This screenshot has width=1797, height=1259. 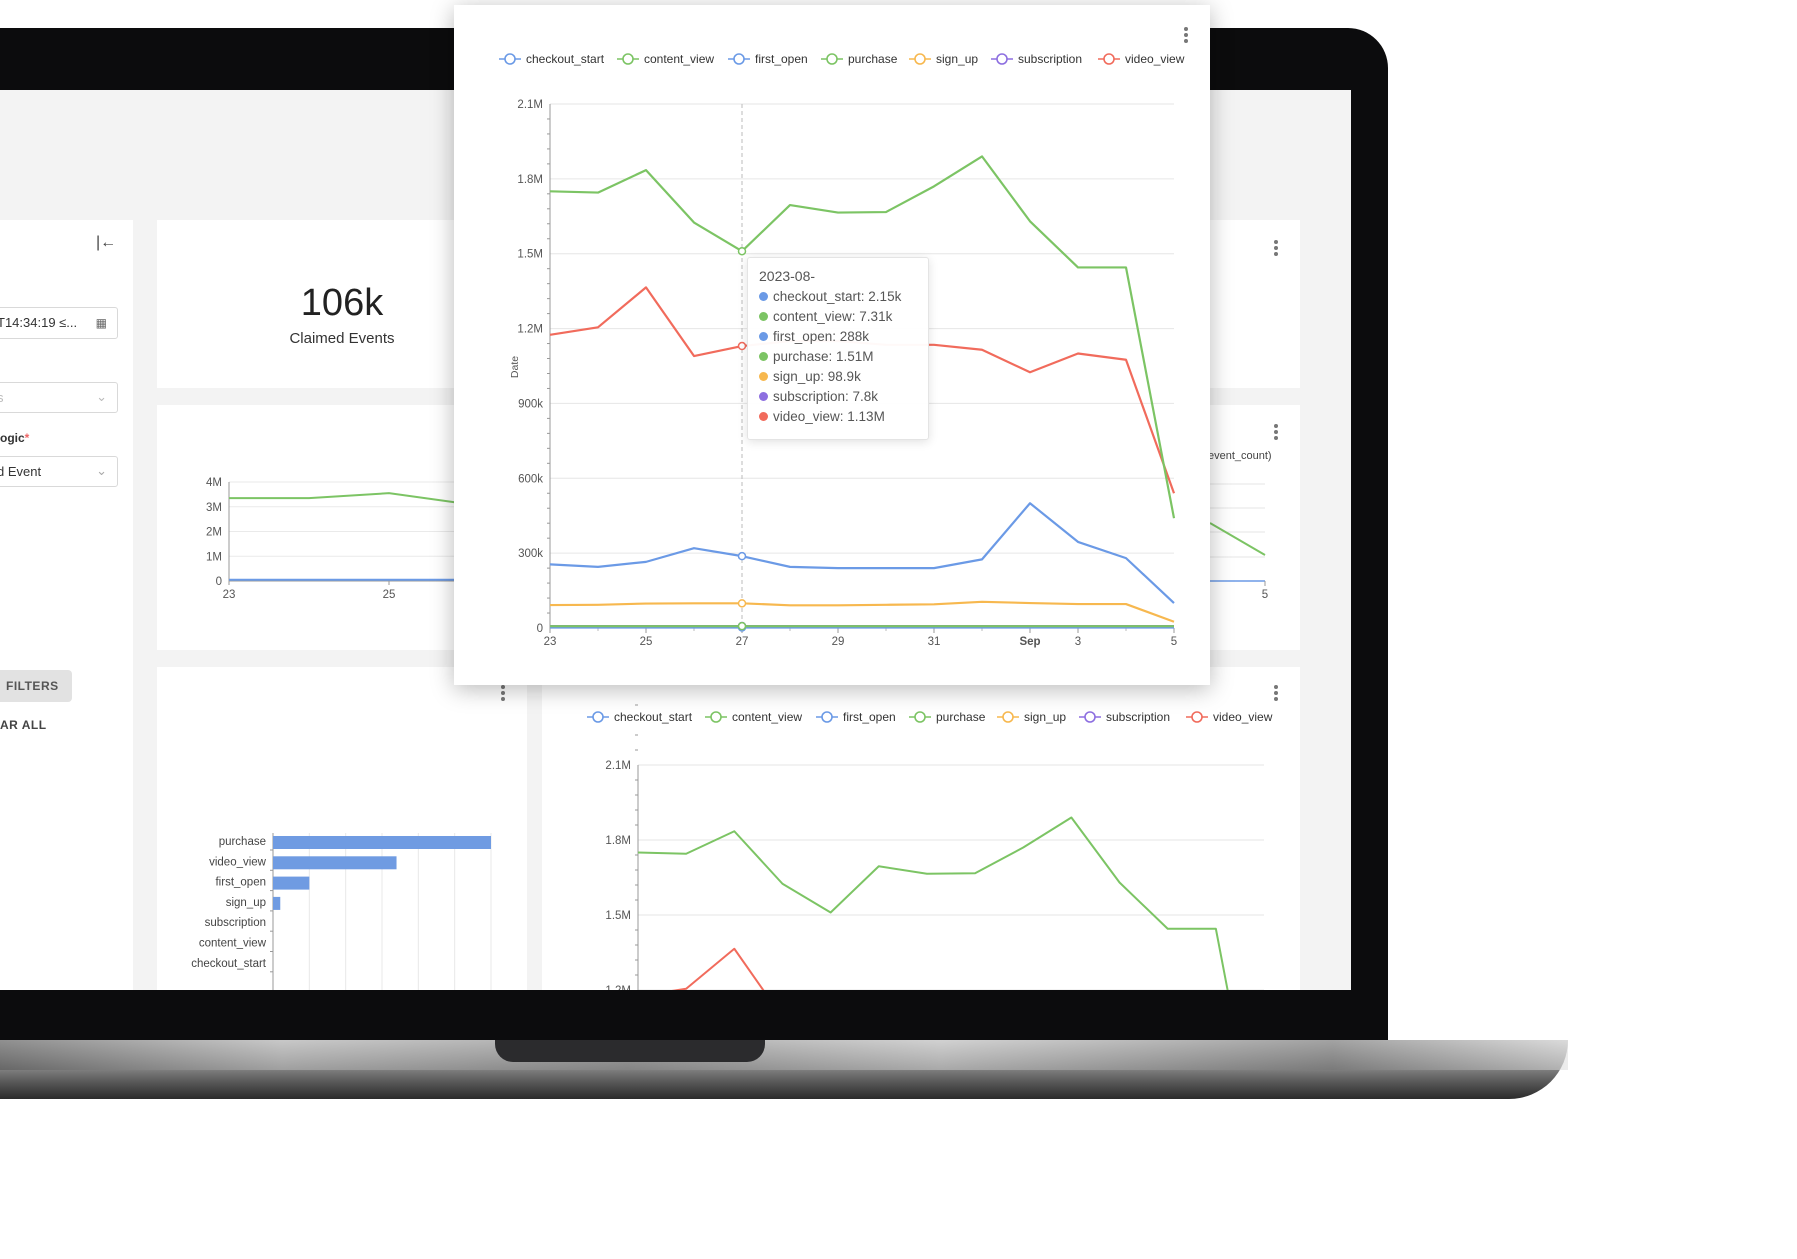 I want to click on tooltip-row: first_open: 288k, so click(x=838, y=336).